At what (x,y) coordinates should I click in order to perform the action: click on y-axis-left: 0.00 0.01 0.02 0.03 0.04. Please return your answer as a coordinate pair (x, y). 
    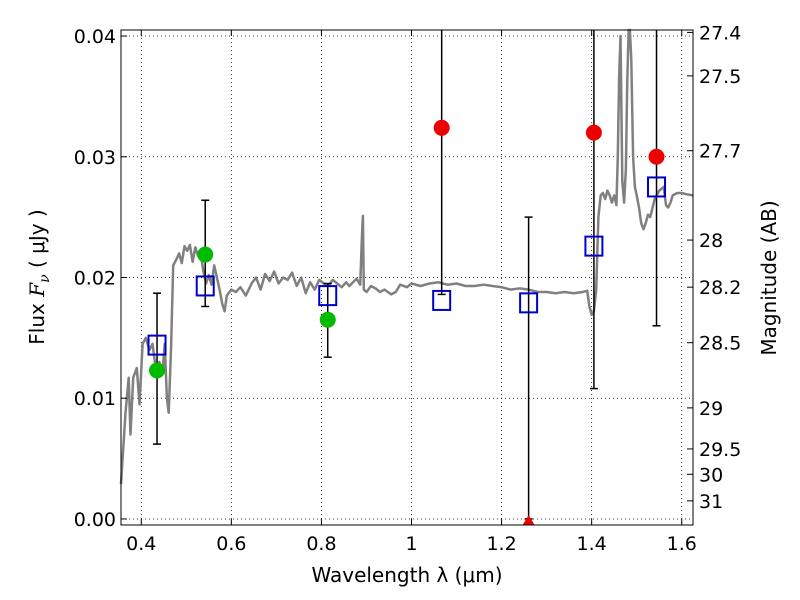
    Looking at the image, I should click on (100, 278).